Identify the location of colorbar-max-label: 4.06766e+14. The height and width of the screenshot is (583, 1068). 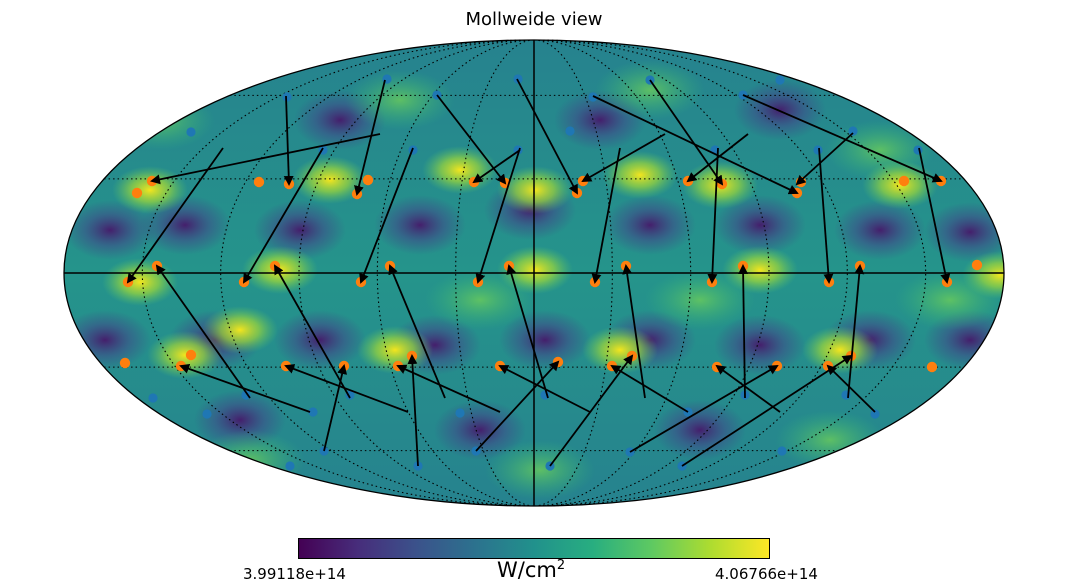
(766, 574).